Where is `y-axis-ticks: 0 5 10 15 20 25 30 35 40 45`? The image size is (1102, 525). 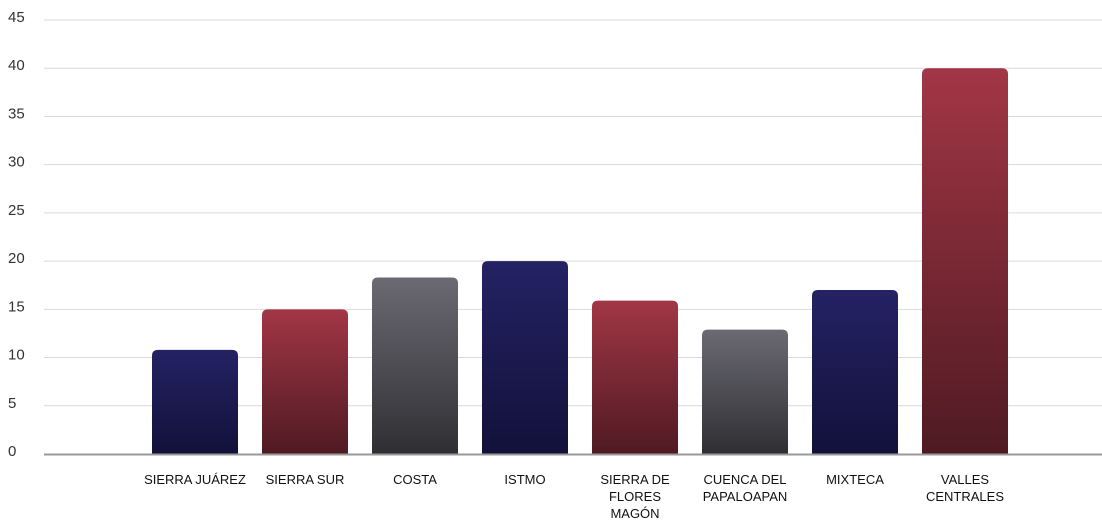 y-axis-ticks: 0 5 10 15 20 25 30 35 40 45 is located at coordinates (16, 234).